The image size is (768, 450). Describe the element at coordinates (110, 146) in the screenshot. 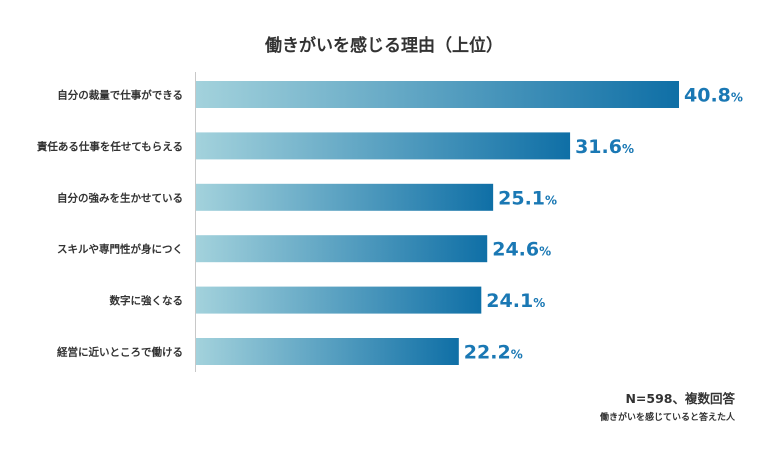

I see `category-label: 責任ある仕事を任せてもらえる` at that location.